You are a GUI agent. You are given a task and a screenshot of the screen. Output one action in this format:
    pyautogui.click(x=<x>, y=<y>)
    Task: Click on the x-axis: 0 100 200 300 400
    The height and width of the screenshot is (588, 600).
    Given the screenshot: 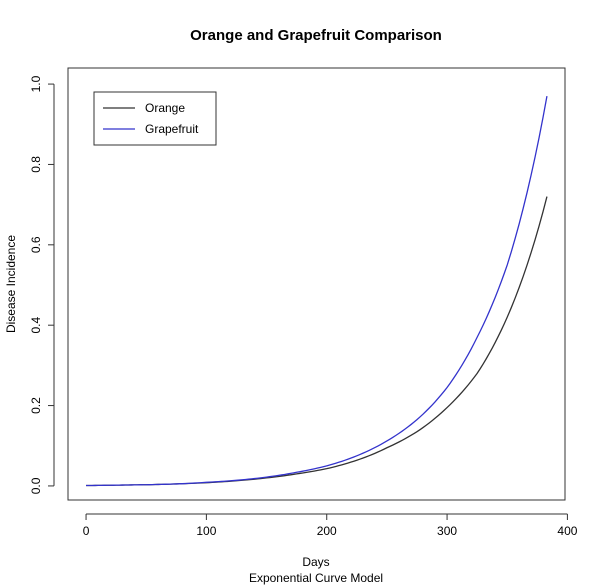 What is the action you would take?
    pyautogui.click(x=330, y=525)
    